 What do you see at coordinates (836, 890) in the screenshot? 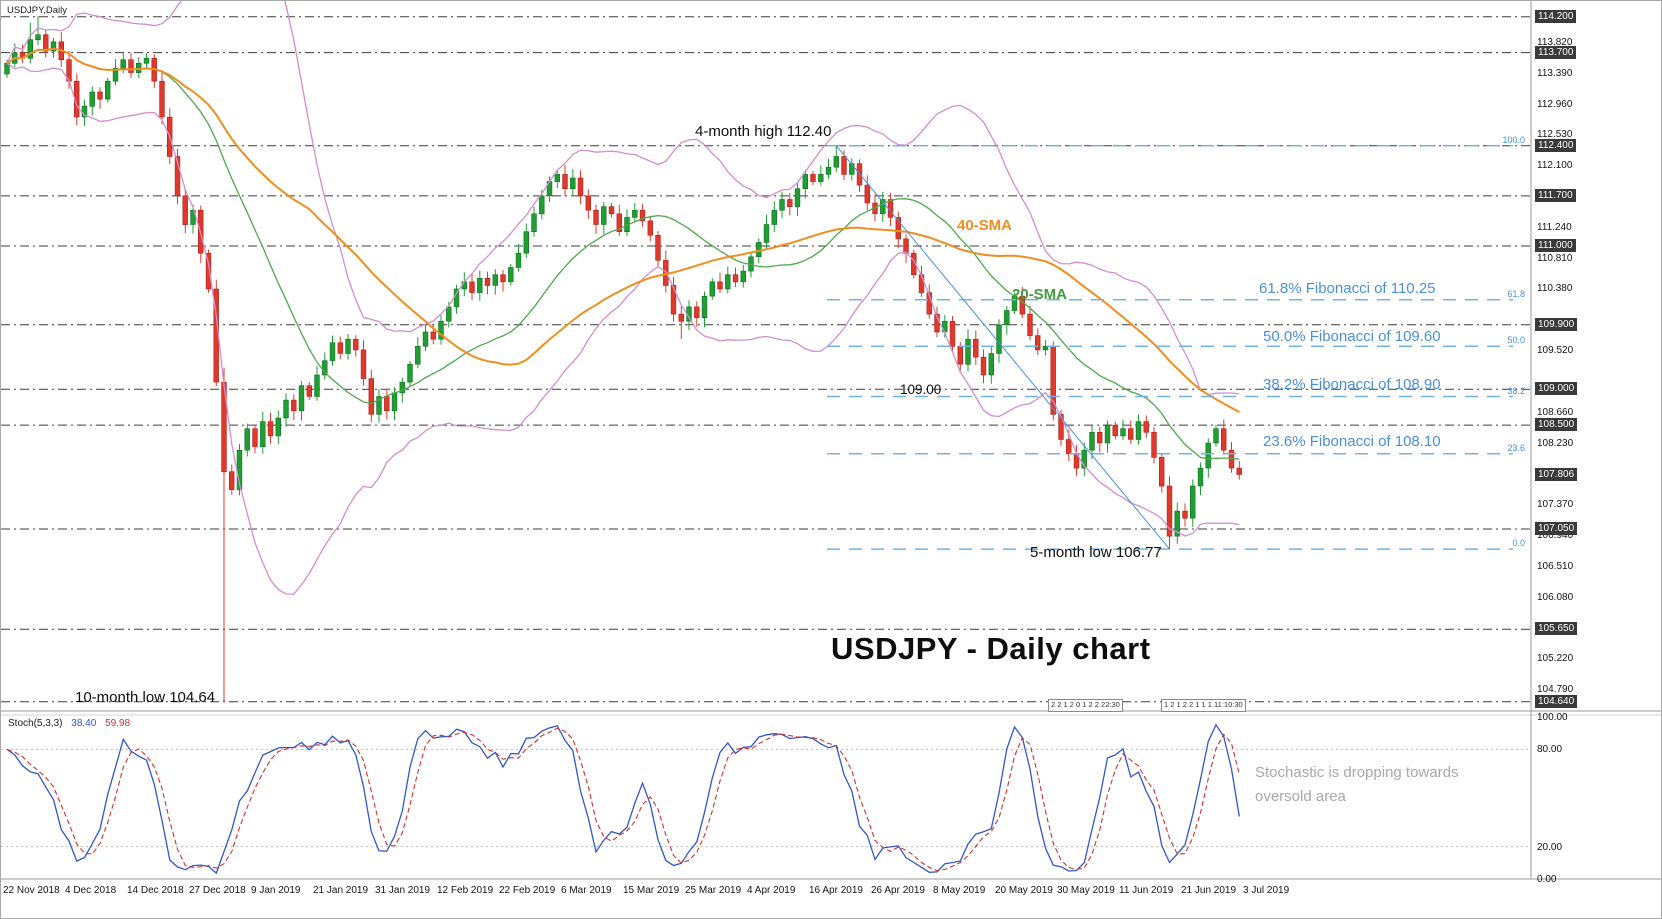
I see `date-label: 16 Apr 2019` at bounding box center [836, 890].